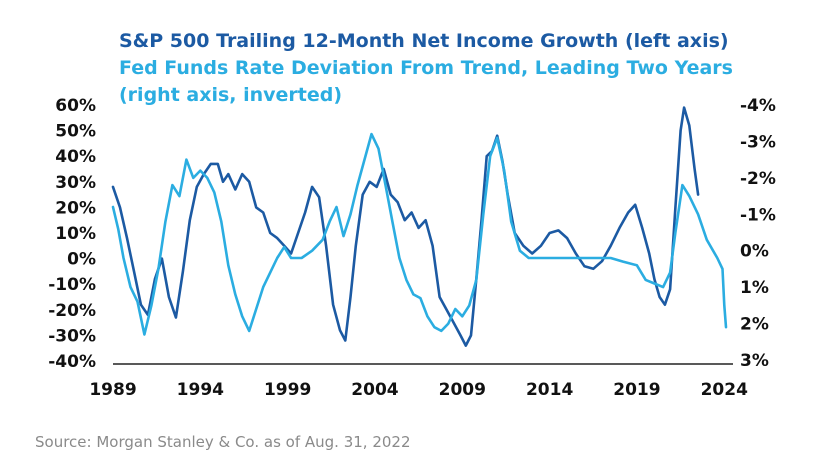 The image size is (836, 465). I want to click on right-tick-label: 1%, so click(754, 288).